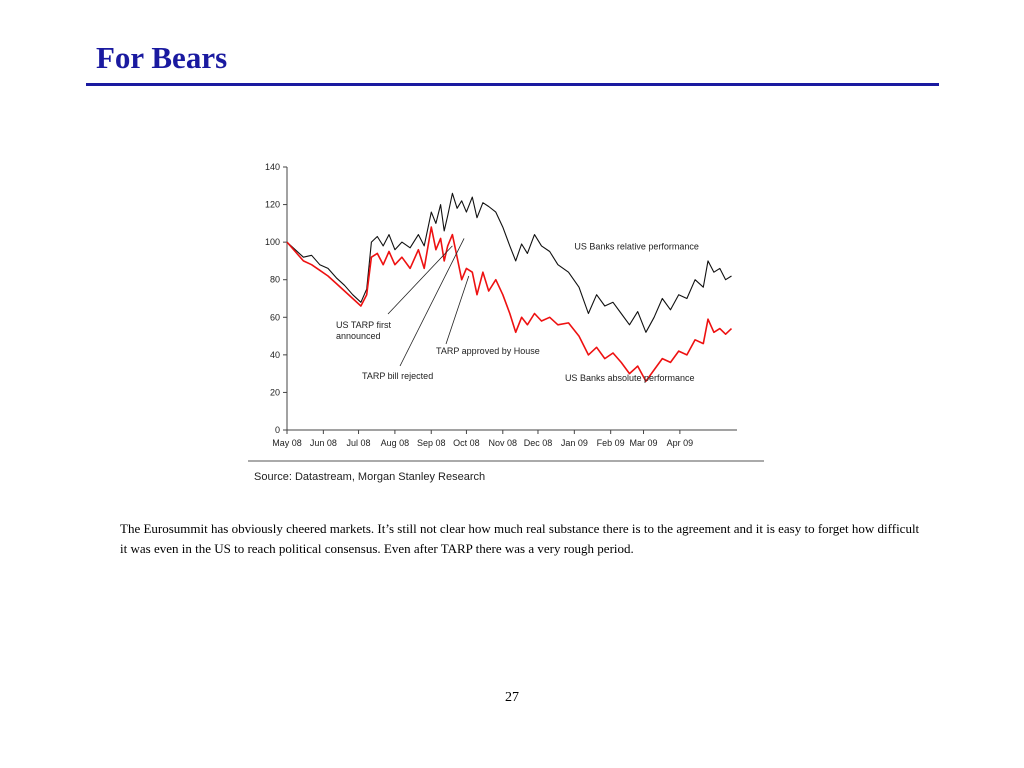 The height and width of the screenshot is (768, 1024). I want to click on x-tick-label: Dec 08, so click(538, 443).